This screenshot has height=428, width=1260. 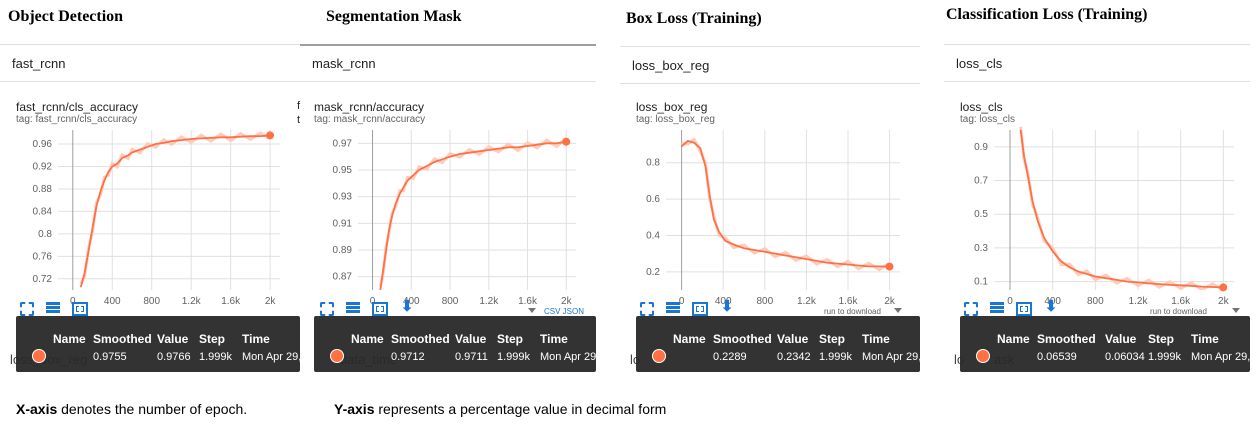 I want to click on y-tick-label: 0.92, so click(x=43, y=166).